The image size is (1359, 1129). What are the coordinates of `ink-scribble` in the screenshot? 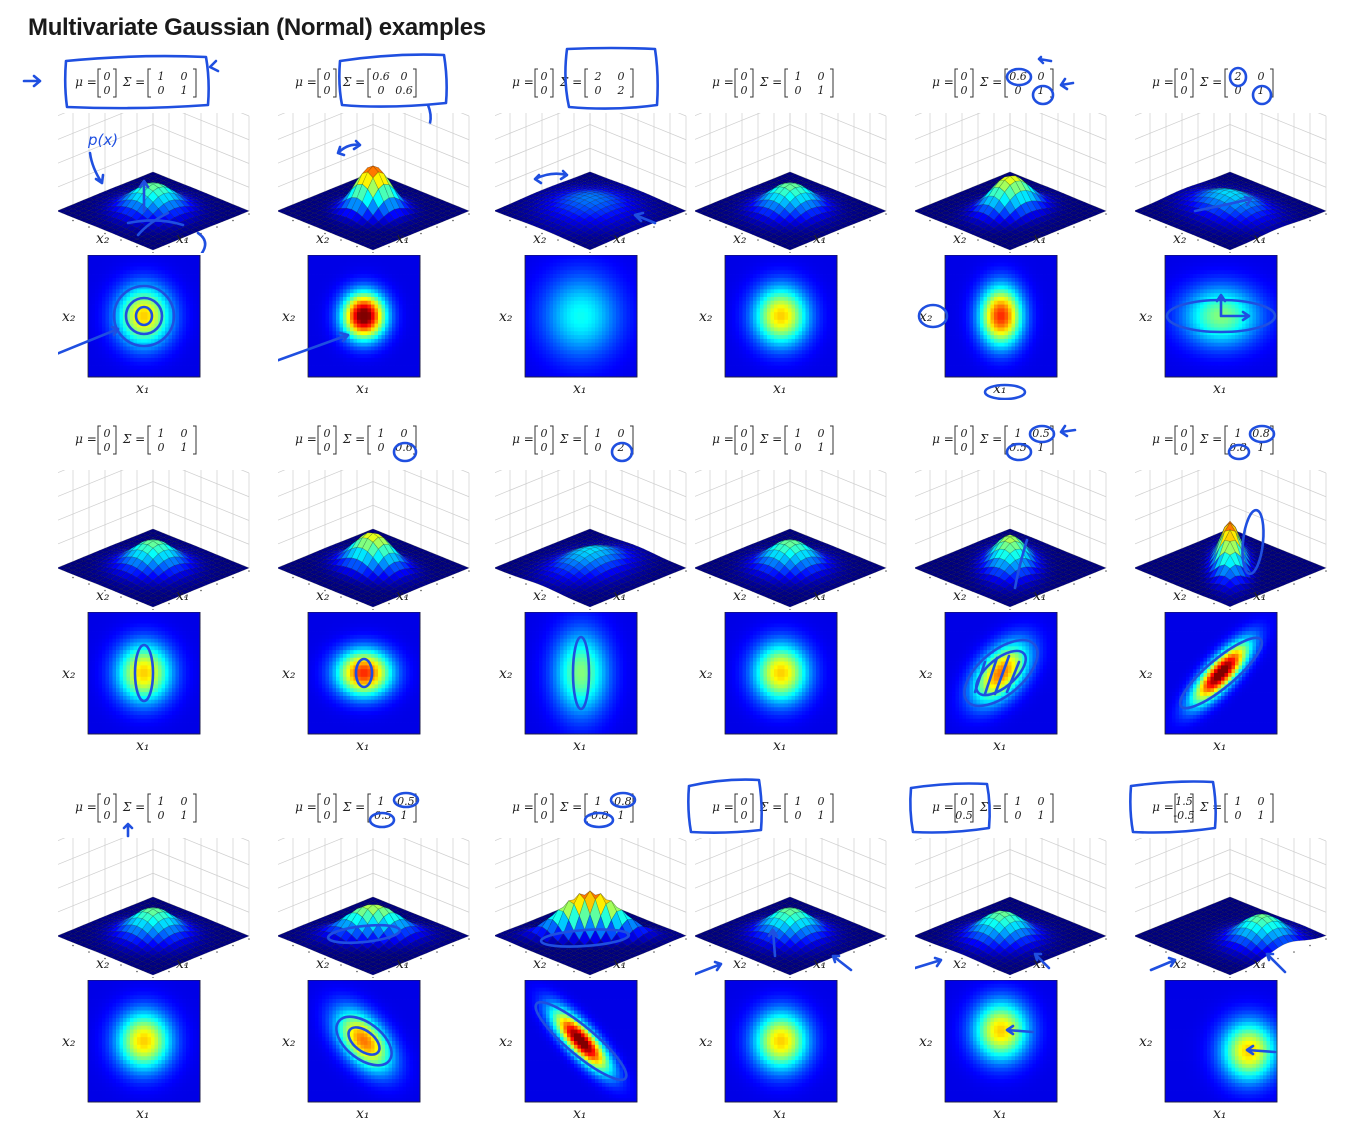 It's located at (201, 243).